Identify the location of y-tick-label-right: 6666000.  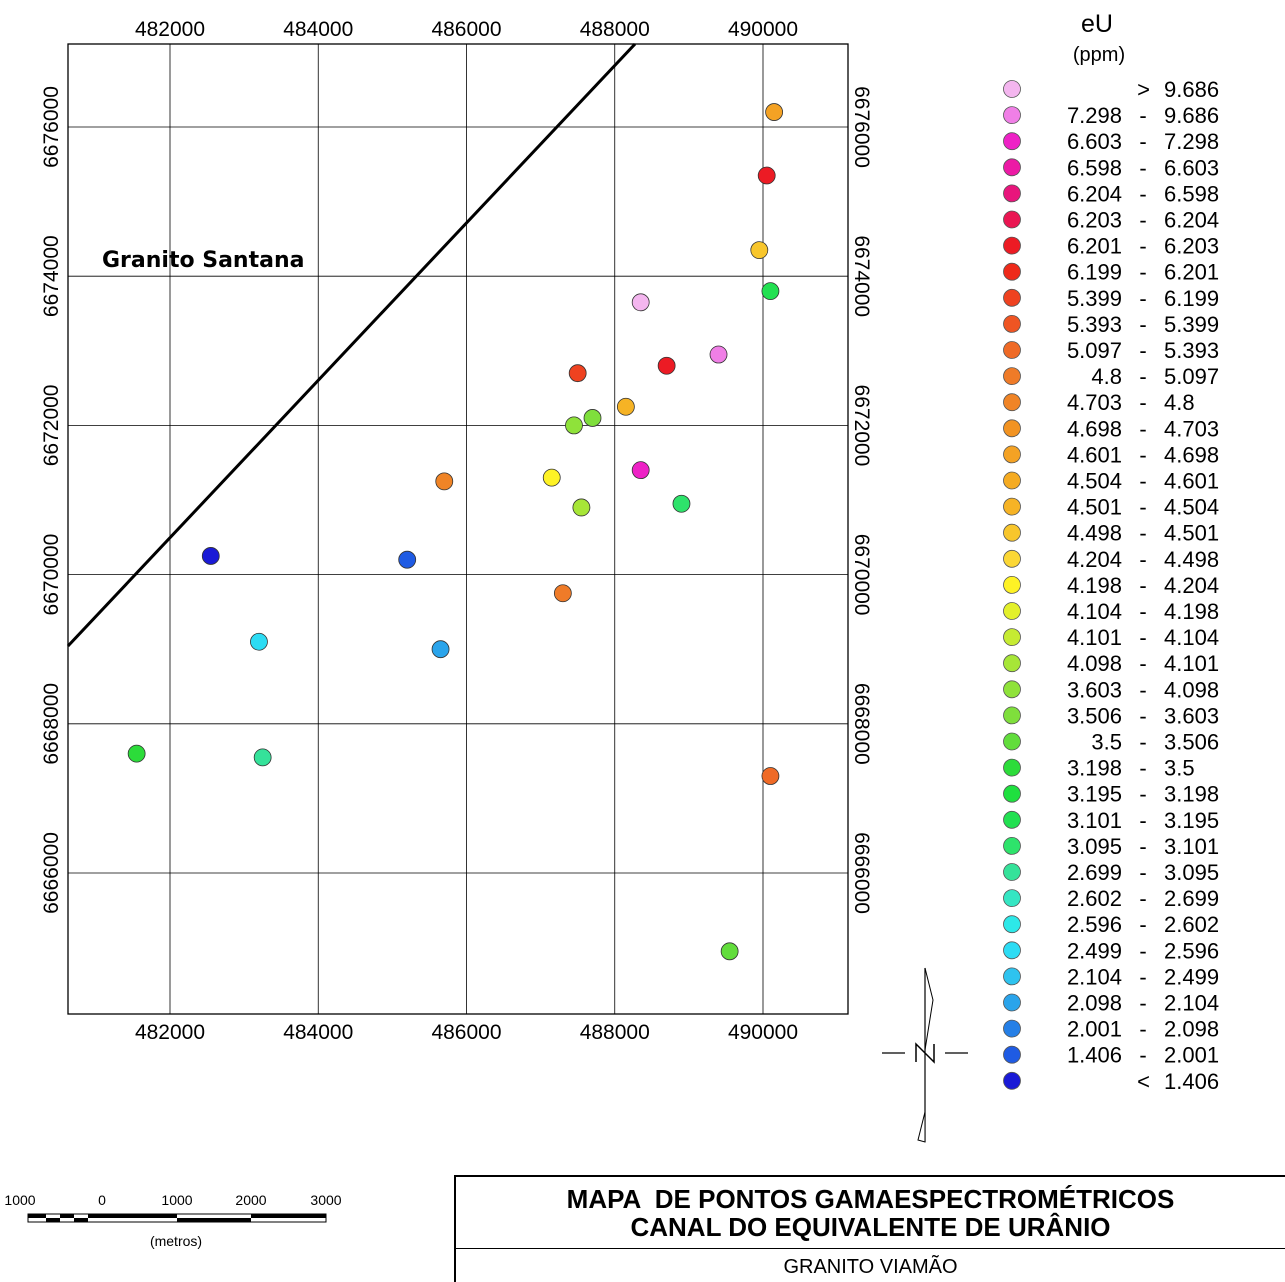
(861, 873).